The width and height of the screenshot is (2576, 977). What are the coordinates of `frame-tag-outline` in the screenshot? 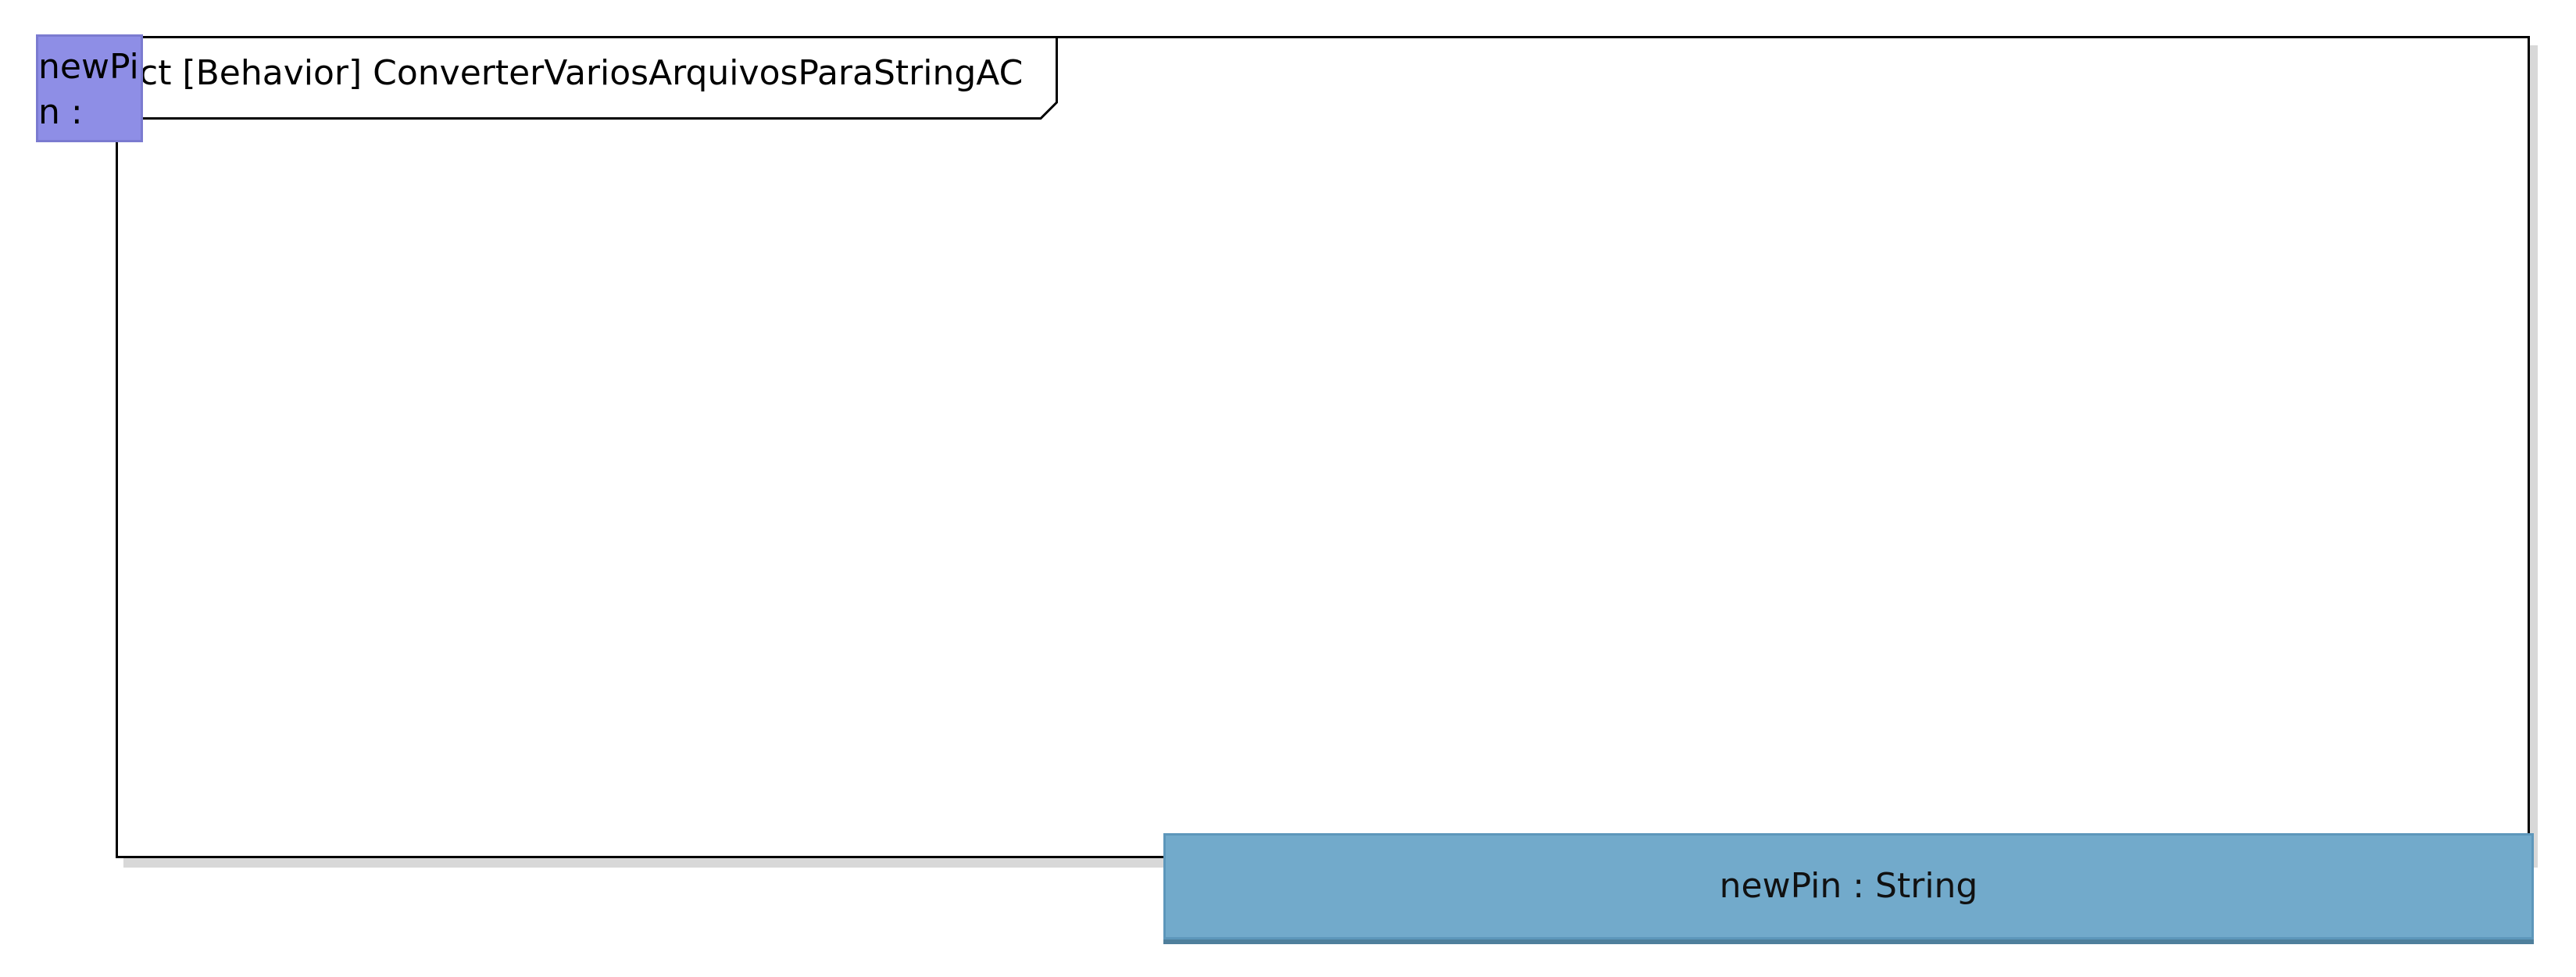 It's located at (587, 78).